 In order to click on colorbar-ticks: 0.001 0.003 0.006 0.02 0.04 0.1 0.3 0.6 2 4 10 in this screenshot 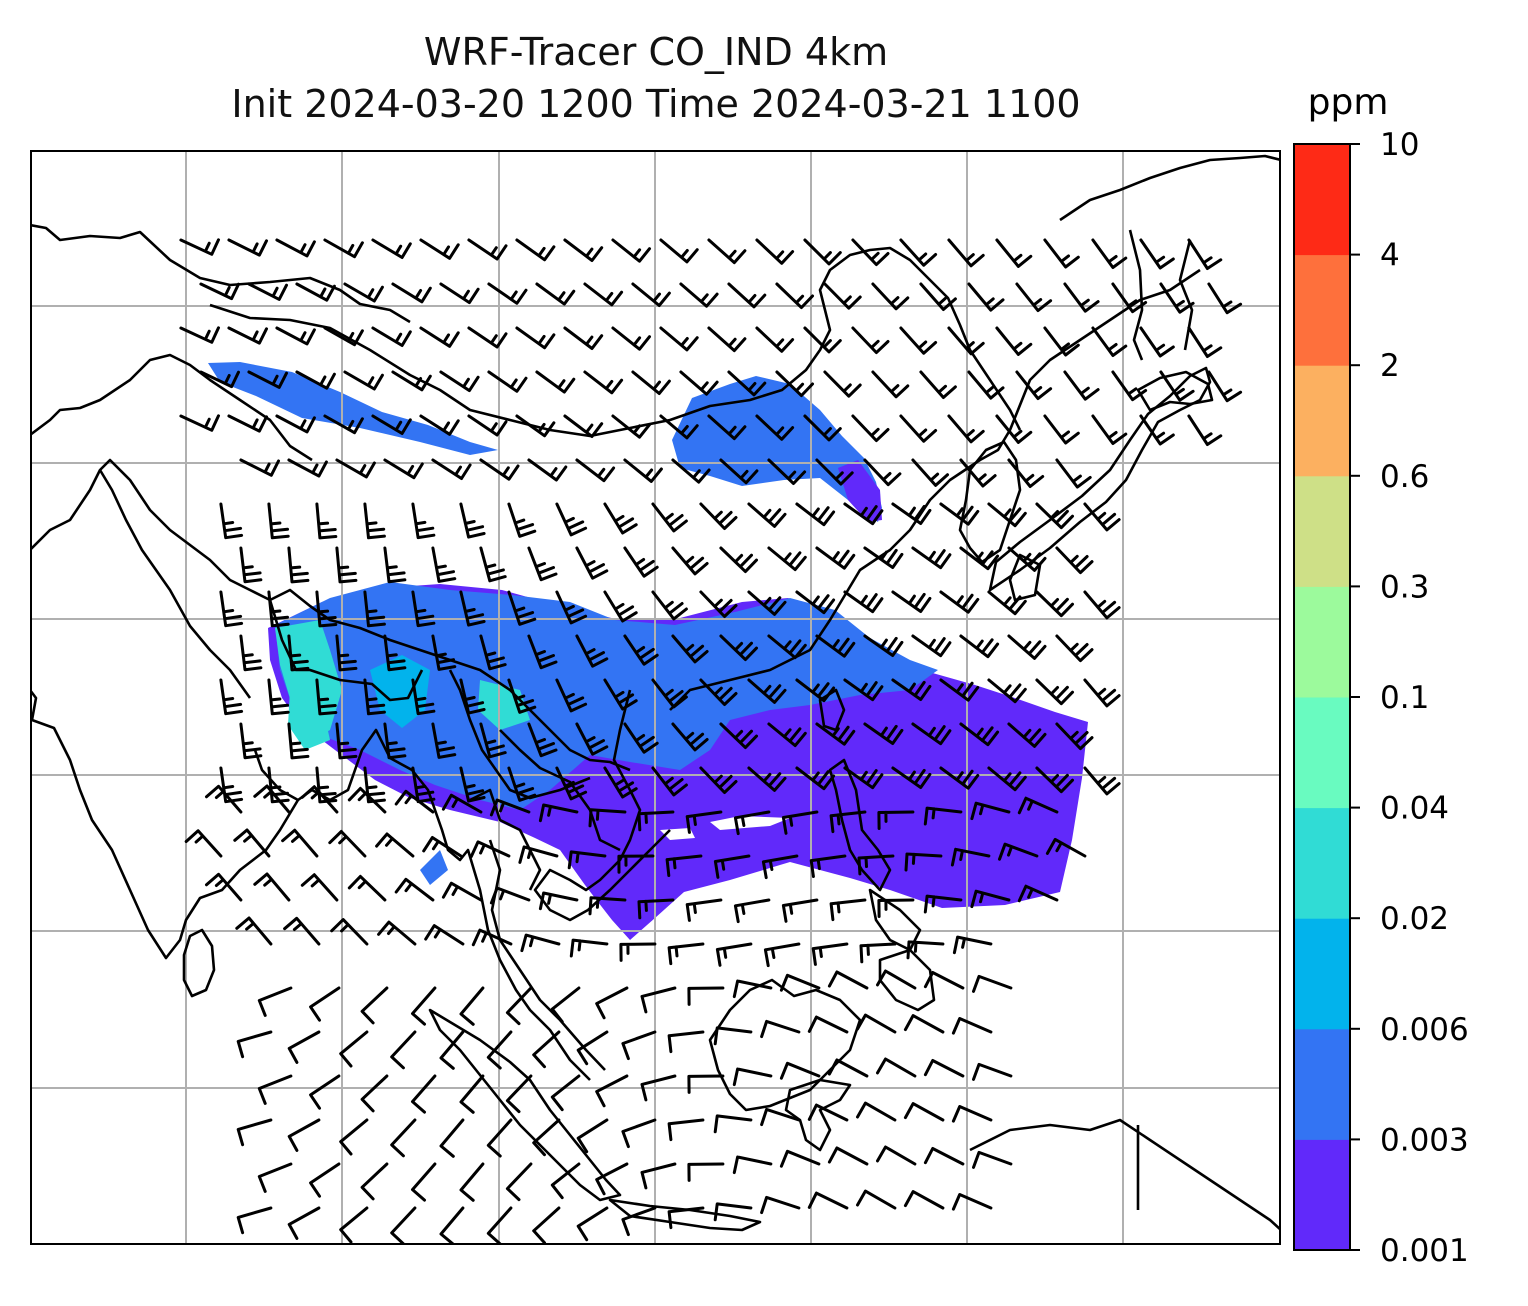, I will do `click(1409, 698)`.